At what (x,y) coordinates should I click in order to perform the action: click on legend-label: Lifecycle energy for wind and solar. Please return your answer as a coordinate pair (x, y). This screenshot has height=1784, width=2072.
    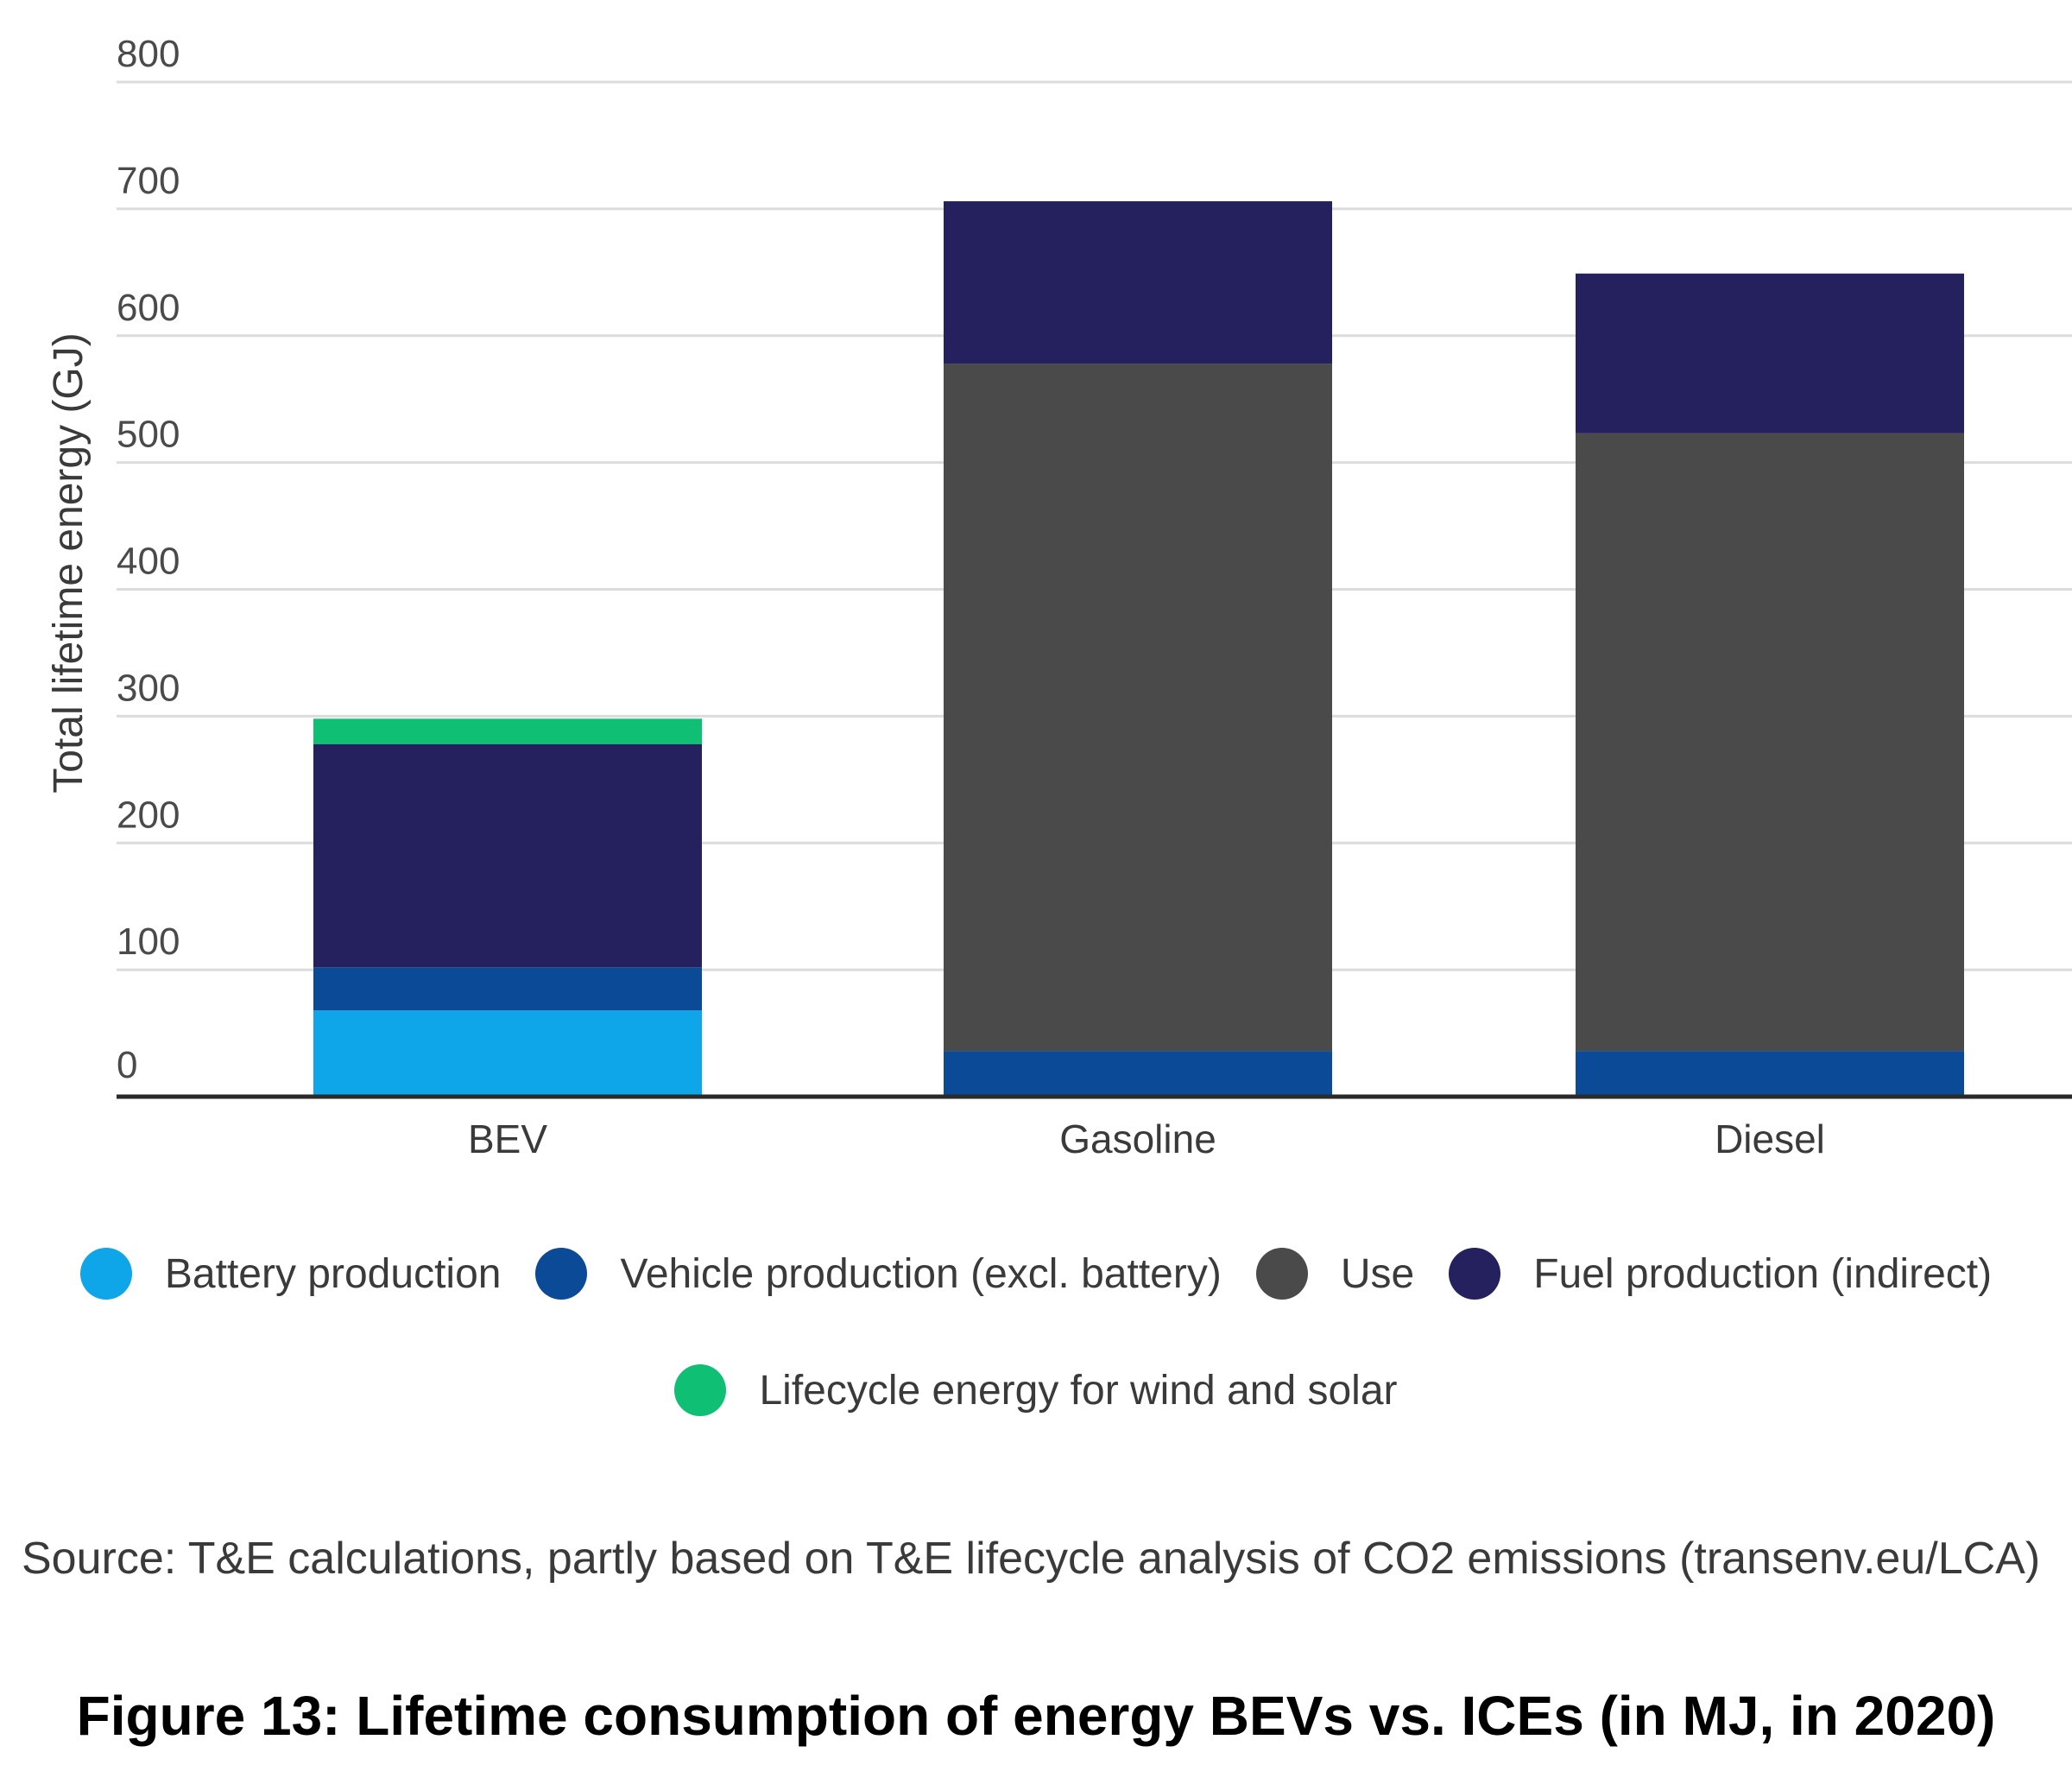
    Looking at the image, I should click on (1078, 1390).